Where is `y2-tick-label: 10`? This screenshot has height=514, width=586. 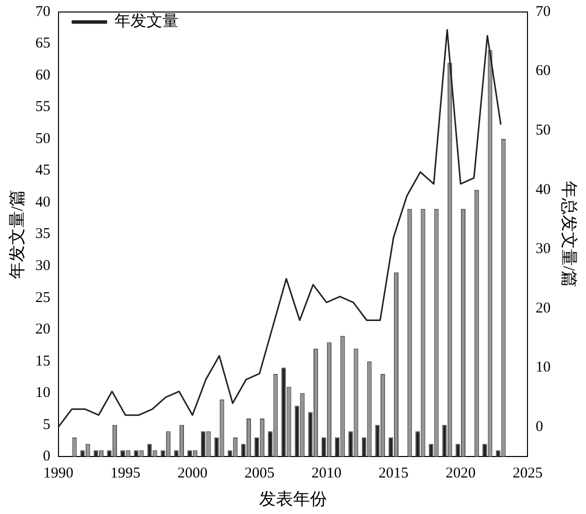 y2-tick-label: 10 is located at coordinates (543, 368).